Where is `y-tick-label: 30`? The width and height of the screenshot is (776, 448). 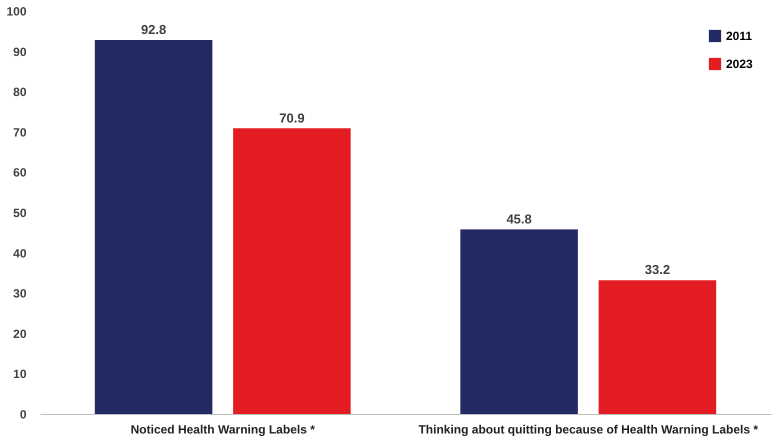 y-tick-label: 30 is located at coordinates (20, 293).